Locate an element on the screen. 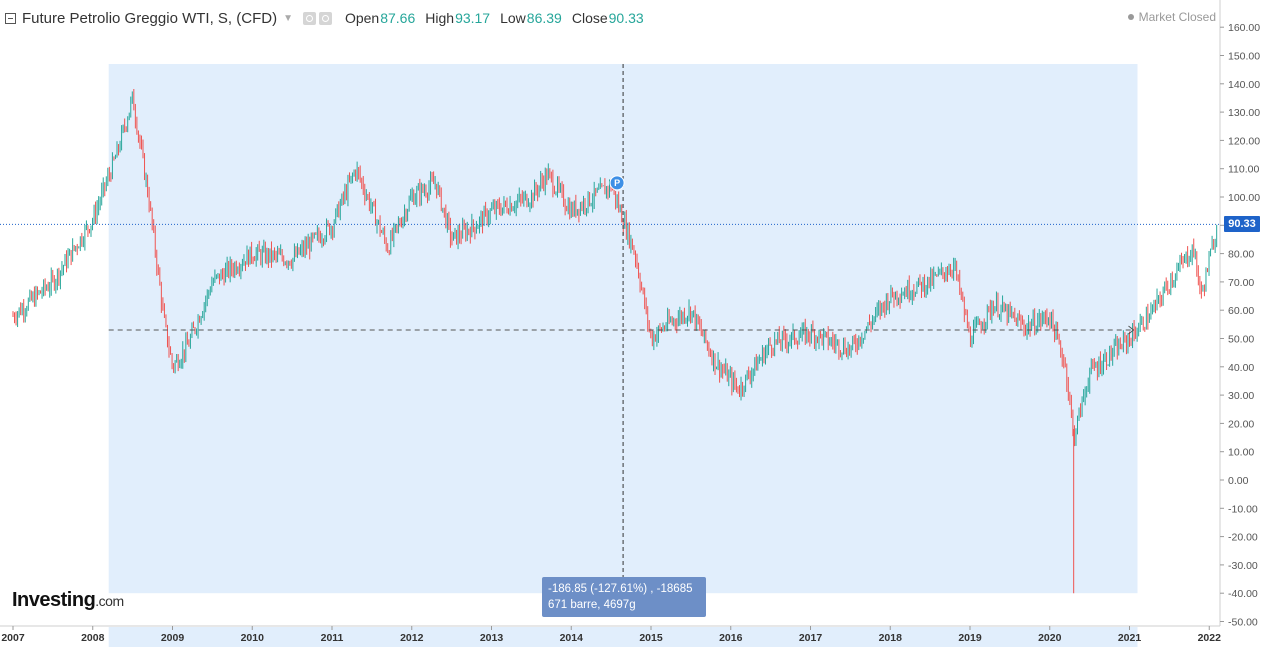 This screenshot has height=647, width=1269. low-value: 86.39 is located at coordinates (544, 18).